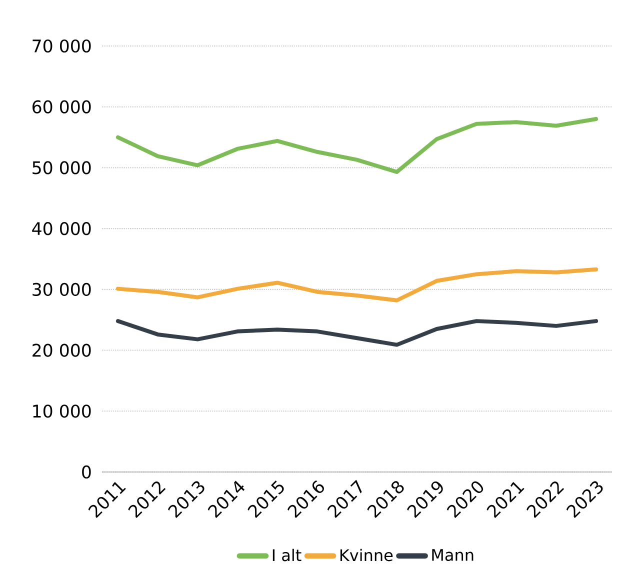  I want to click on y-tick-label: 40 000, so click(61, 229).